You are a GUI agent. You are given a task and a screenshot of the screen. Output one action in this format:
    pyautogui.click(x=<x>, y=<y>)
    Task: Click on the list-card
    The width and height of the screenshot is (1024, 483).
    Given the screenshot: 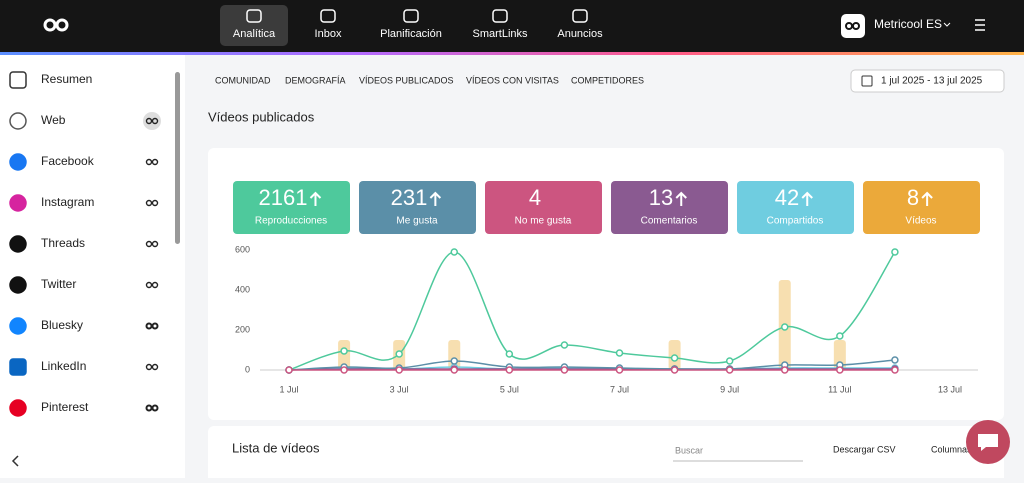 What is the action you would take?
    pyautogui.click(x=606, y=454)
    